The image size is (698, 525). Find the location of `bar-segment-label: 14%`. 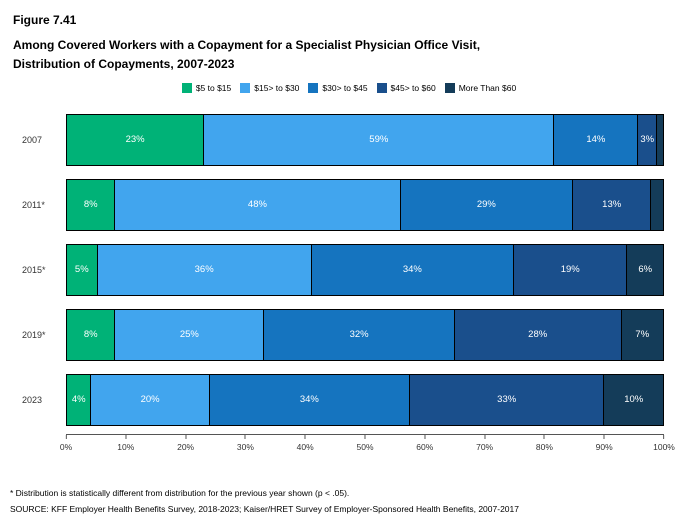

bar-segment-label: 14% is located at coordinates (596, 140).